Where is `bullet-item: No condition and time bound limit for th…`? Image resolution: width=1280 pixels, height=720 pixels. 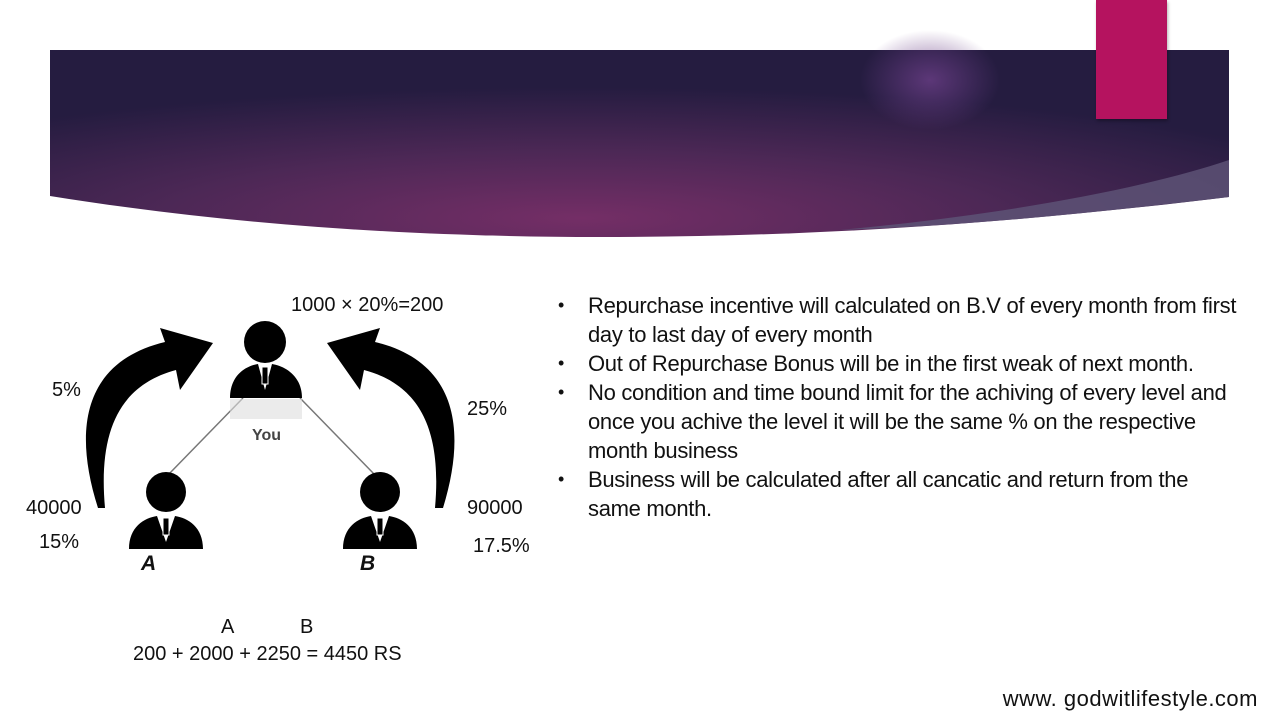 bullet-item: No condition and time bound limit for th… is located at coordinates (901, 421).